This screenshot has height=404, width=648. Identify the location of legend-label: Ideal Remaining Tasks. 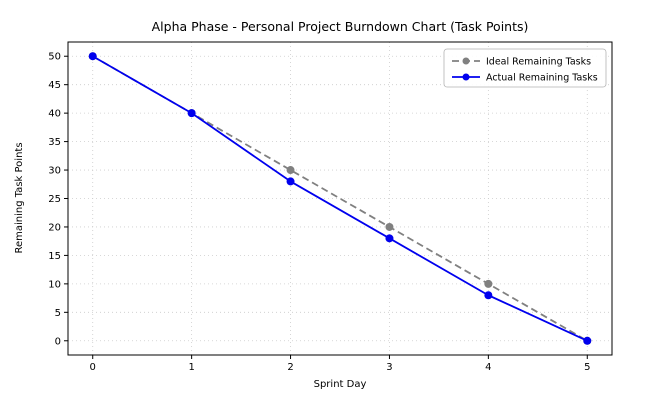
(538, 62).